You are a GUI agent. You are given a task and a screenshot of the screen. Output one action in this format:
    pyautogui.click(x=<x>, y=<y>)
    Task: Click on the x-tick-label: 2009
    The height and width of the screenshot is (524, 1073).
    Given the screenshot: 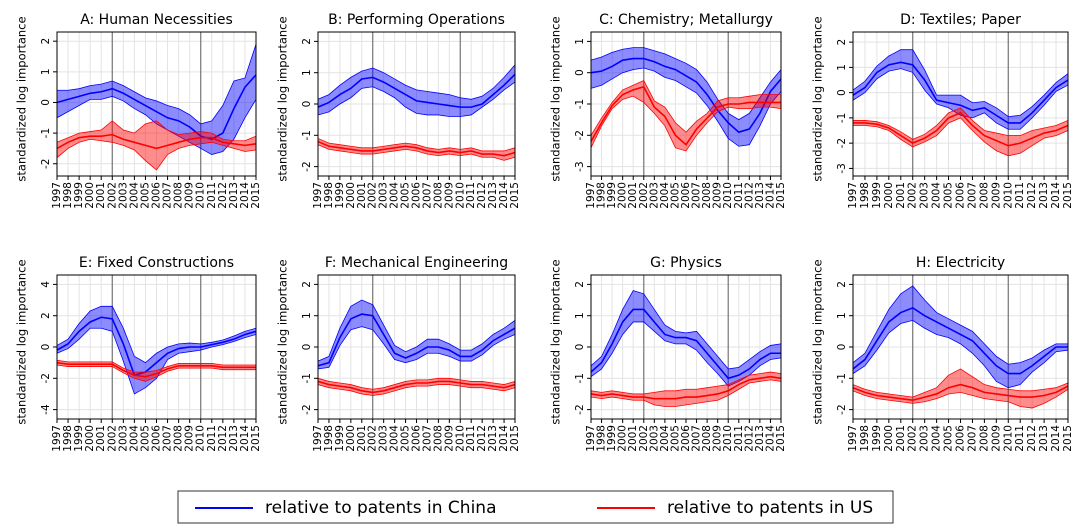 What is the action you would take?
    pyautogui.click(x=718, y=195)
    